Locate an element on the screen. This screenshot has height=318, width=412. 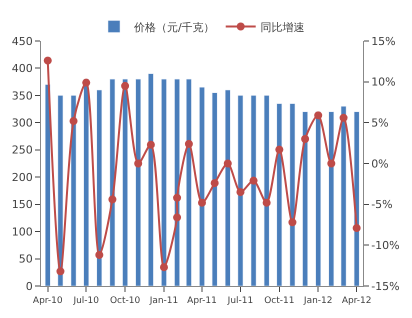
y-tick-label: 350 is located at coordinates (22, 95).